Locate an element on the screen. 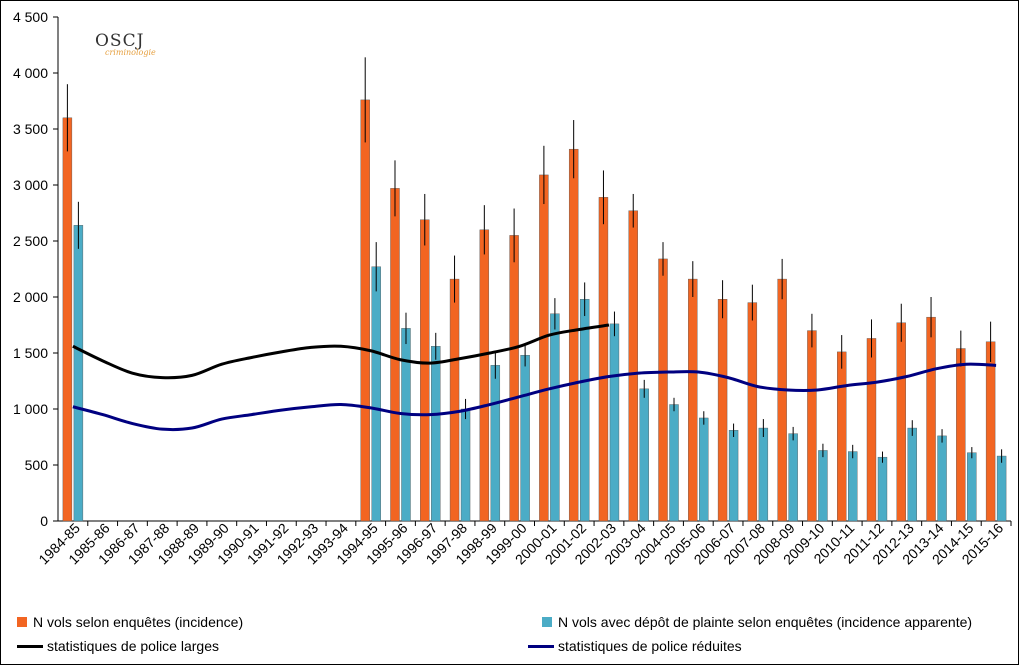 Image resolution: width=1019 pixels, height=665 pixels. logo-text: OSCJ is located at coordinates (120, 41).